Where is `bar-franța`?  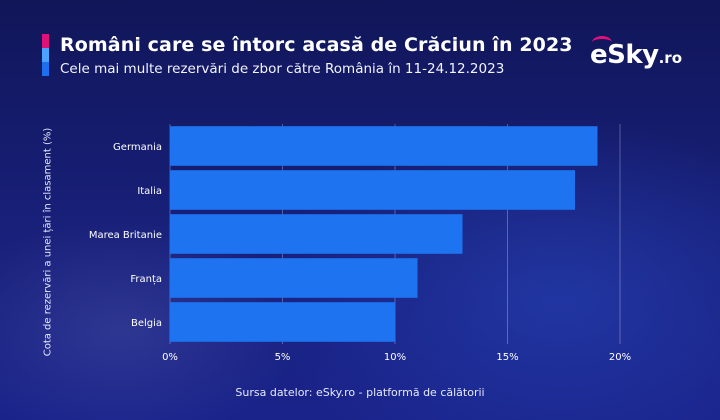
bar-franța is located at coordinates (294, 278).